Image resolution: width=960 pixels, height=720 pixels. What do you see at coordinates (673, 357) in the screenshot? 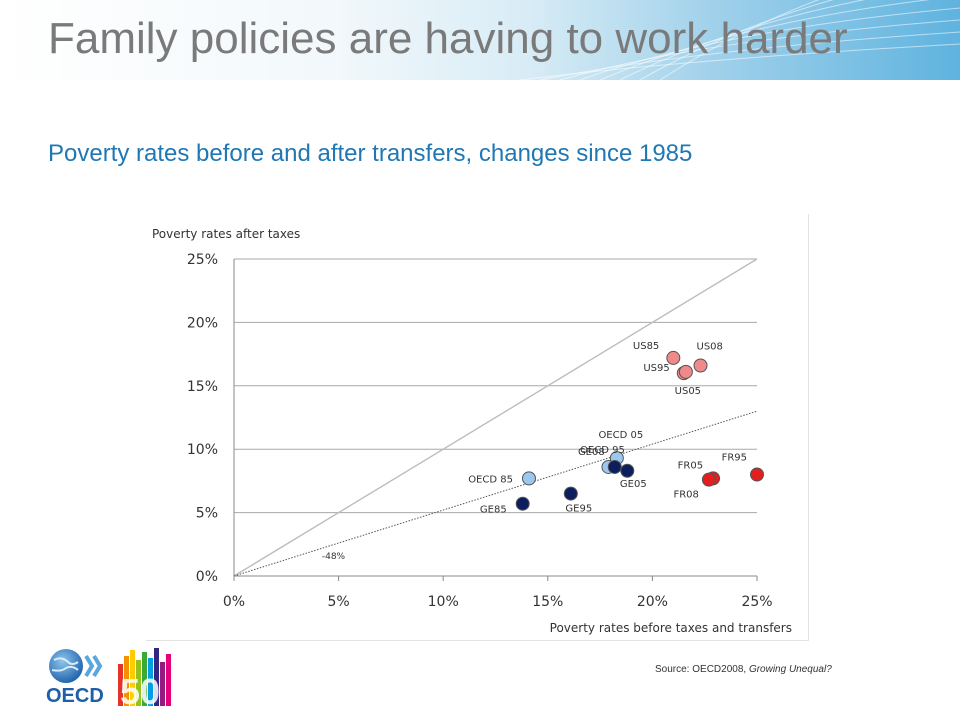
I see `data-point-us85` at bounding box center [673, 357].